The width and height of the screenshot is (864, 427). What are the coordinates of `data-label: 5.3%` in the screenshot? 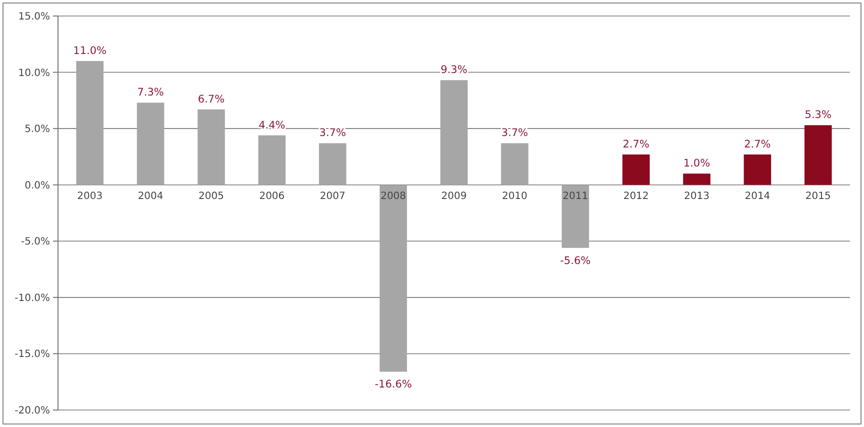 It's located at (818, 115).